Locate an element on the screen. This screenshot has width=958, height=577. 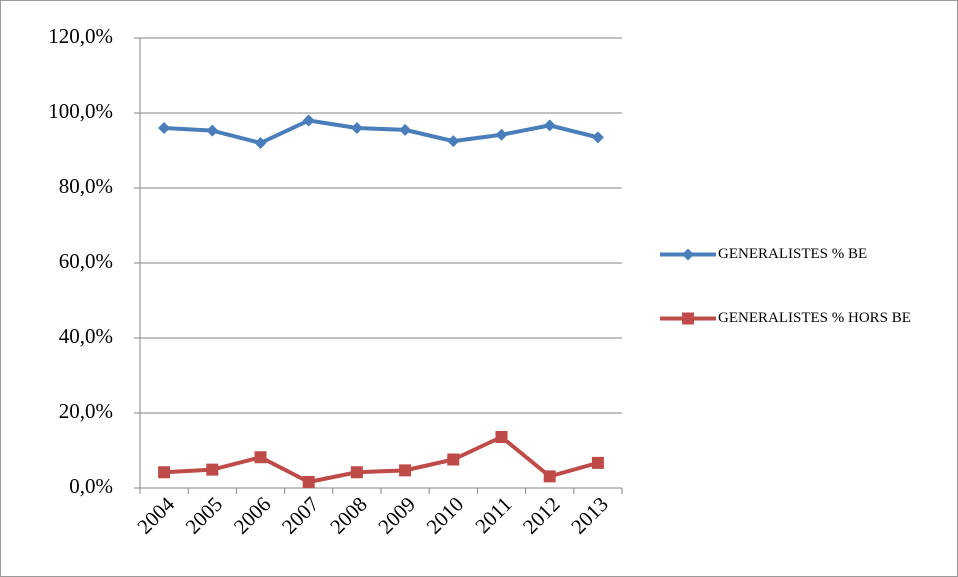
y-tick-label: 60,0% is located at coordinates (86, 261).